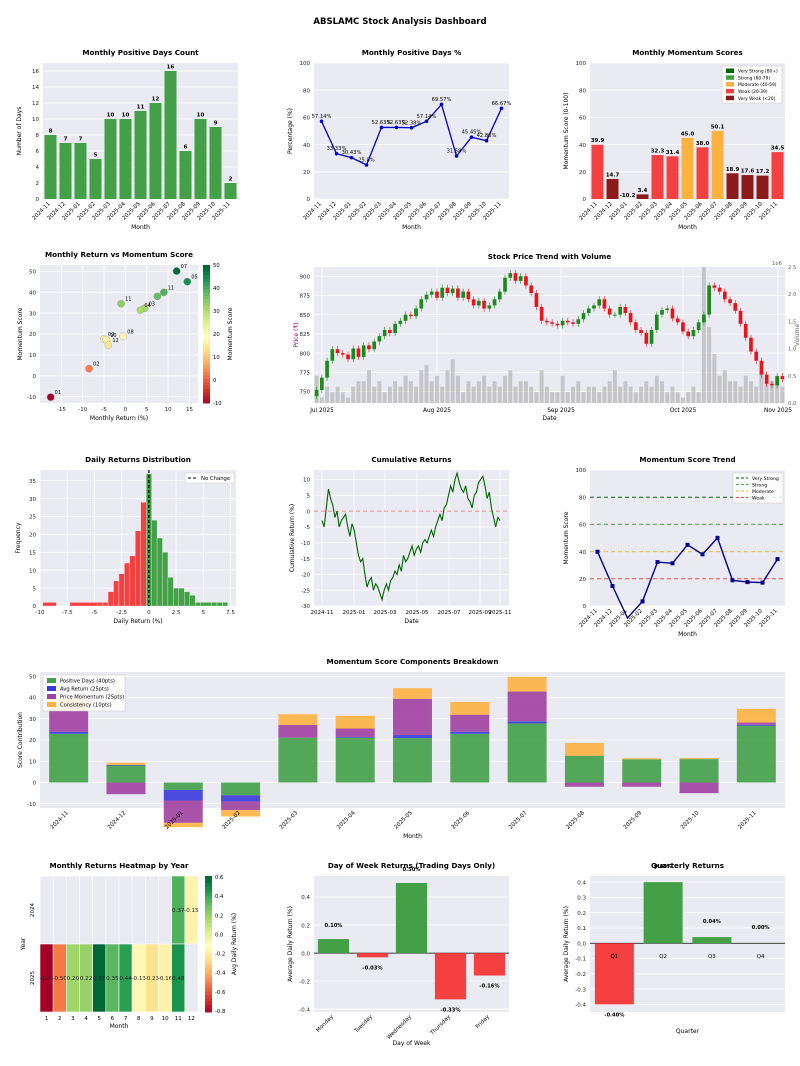 The image size is (800, 1066). What do you see at coordinates (449, 613) in the screenshot?
I see `x-tick-label: 2025-07` at bounding box center [449, 613].